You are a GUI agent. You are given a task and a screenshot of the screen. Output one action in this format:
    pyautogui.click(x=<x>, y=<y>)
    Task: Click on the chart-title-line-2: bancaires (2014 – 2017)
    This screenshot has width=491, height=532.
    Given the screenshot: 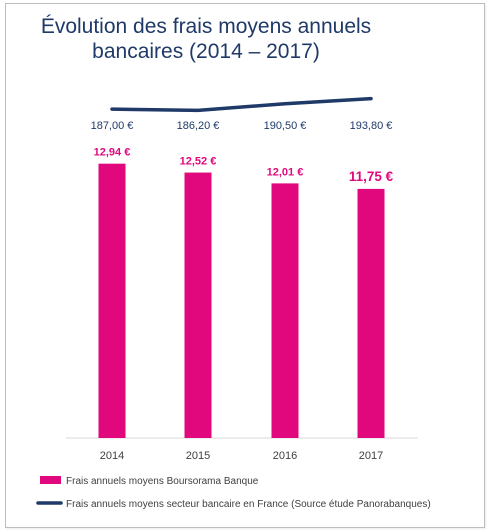 What is the action you would take?
    pyautogui.click(x=206, y=51)
    